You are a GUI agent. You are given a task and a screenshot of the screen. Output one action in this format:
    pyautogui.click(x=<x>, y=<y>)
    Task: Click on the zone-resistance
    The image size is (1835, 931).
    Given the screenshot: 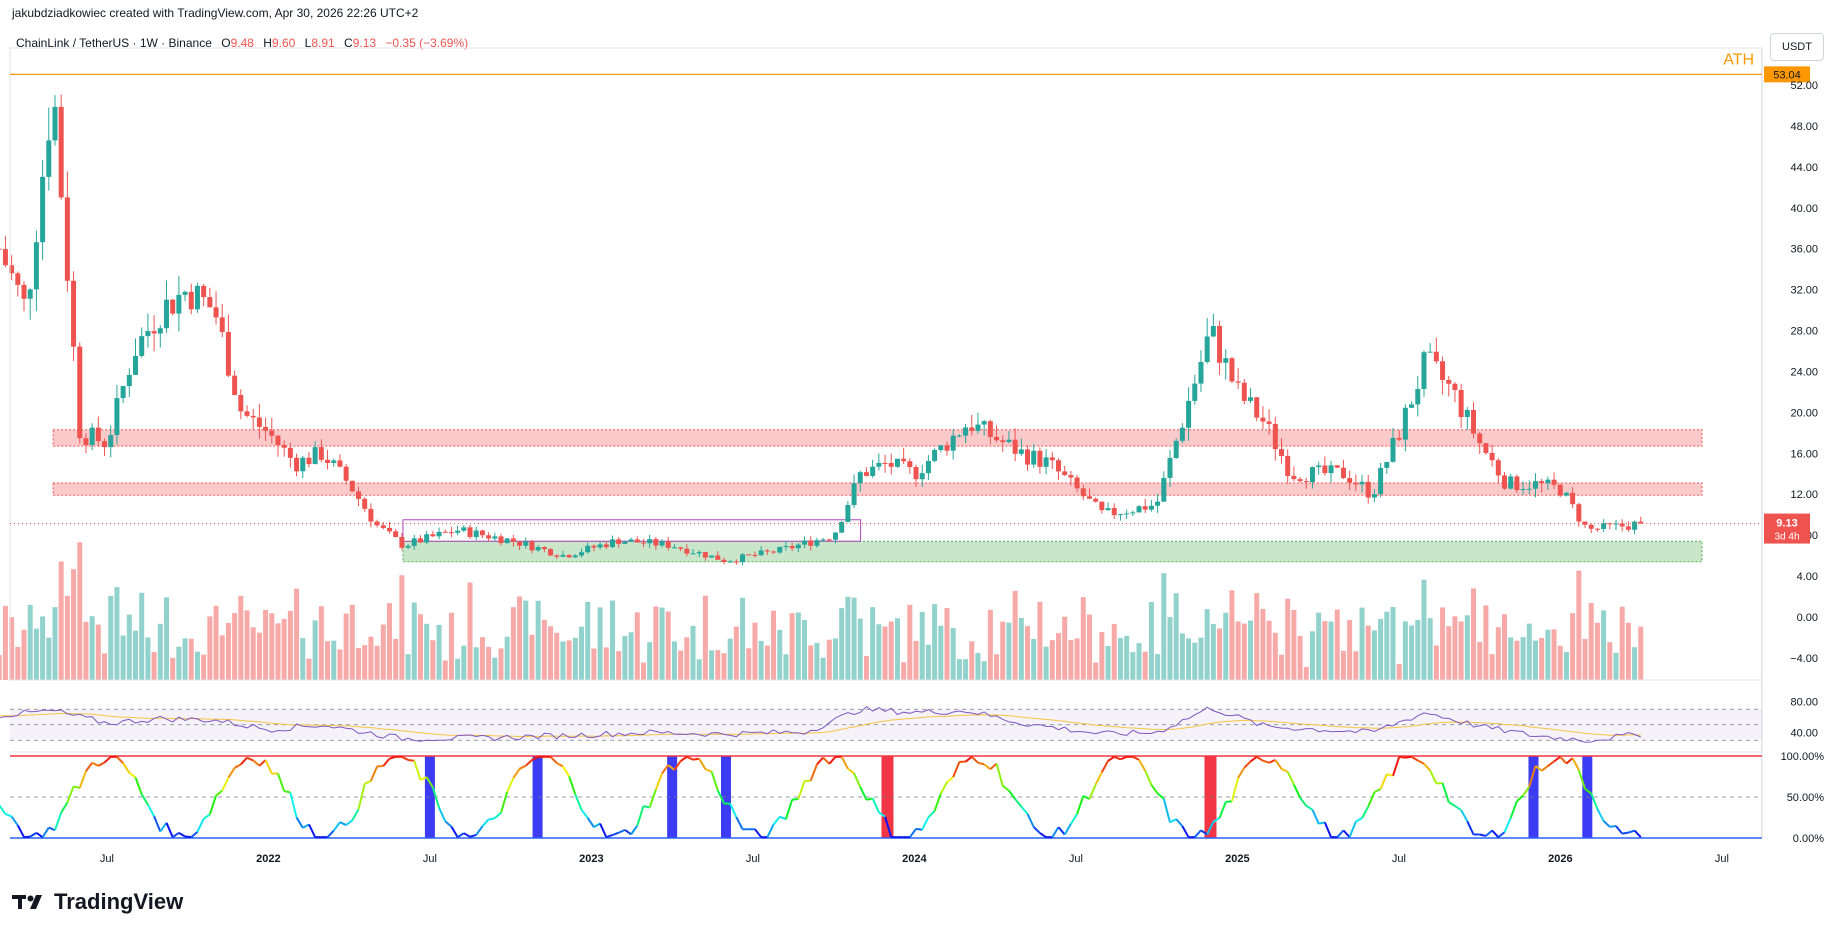 What is the action you would take?
    pyautogui.click(x=877, y=438)
    